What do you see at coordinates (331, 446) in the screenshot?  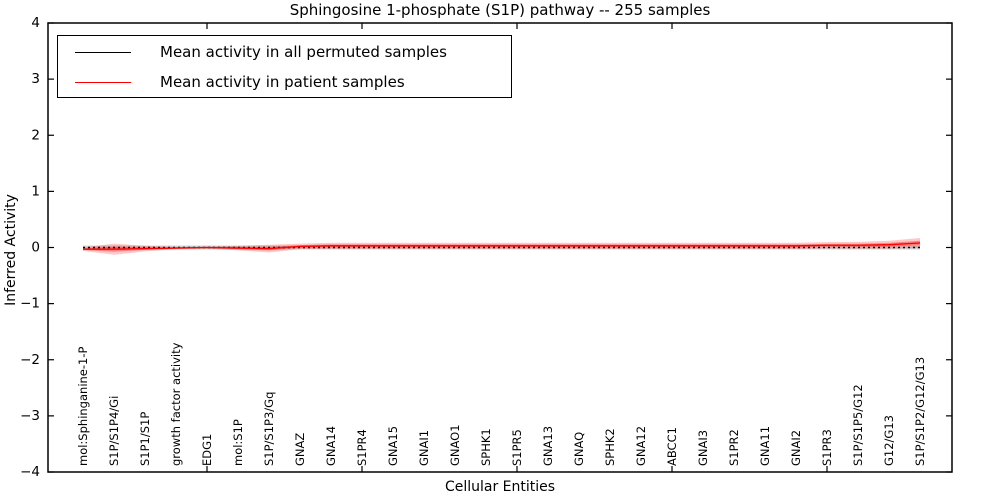 I see `x-category-label: GNA14` at bounding box center [331, 446].